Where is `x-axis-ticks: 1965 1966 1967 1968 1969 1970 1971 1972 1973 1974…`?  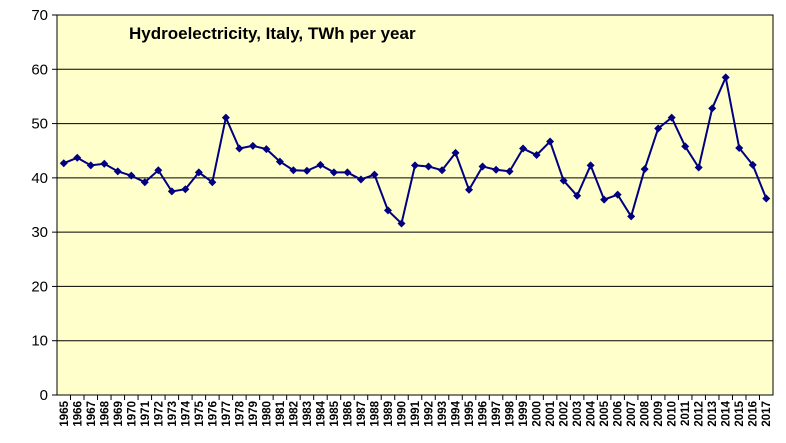
x-axis-ticks: 1965 1966 1967 1968 1969 1970 1971 1972 1973 1974… is located at coordinates (416, 411).